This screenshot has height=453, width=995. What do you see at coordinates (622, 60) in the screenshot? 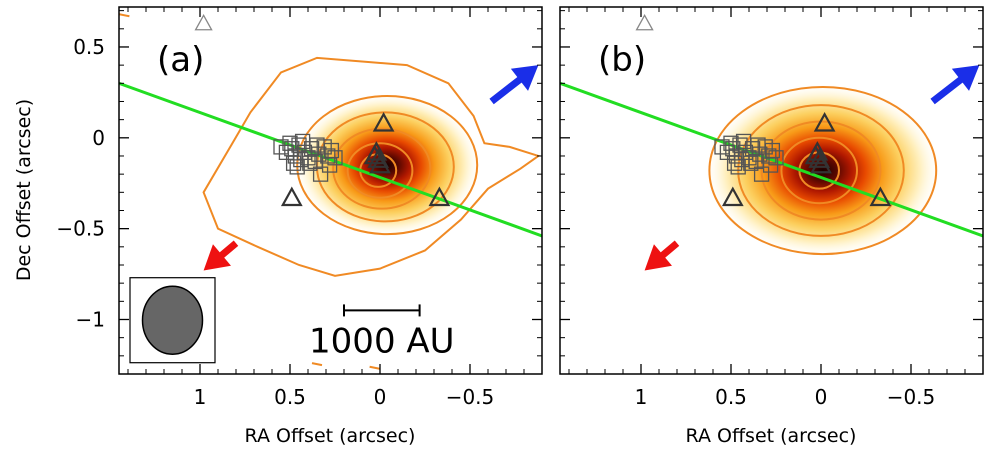
I see `panel-label: (b)` at bounding box center [622, 60].